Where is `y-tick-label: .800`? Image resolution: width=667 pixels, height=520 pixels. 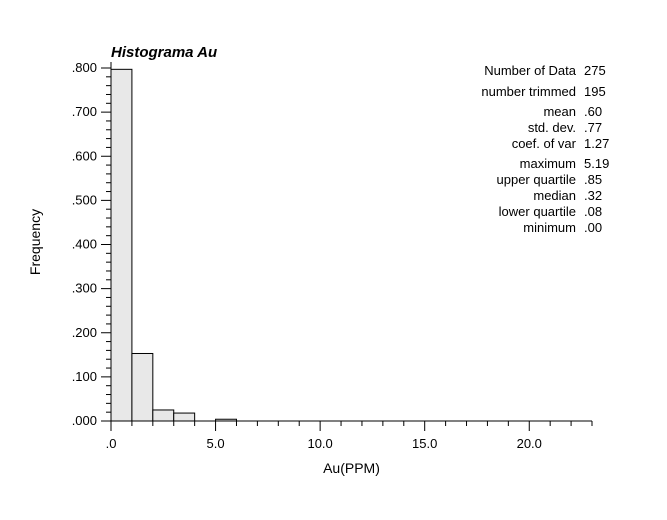 y-tick-label: .800 is located at coordinates (84, 67).